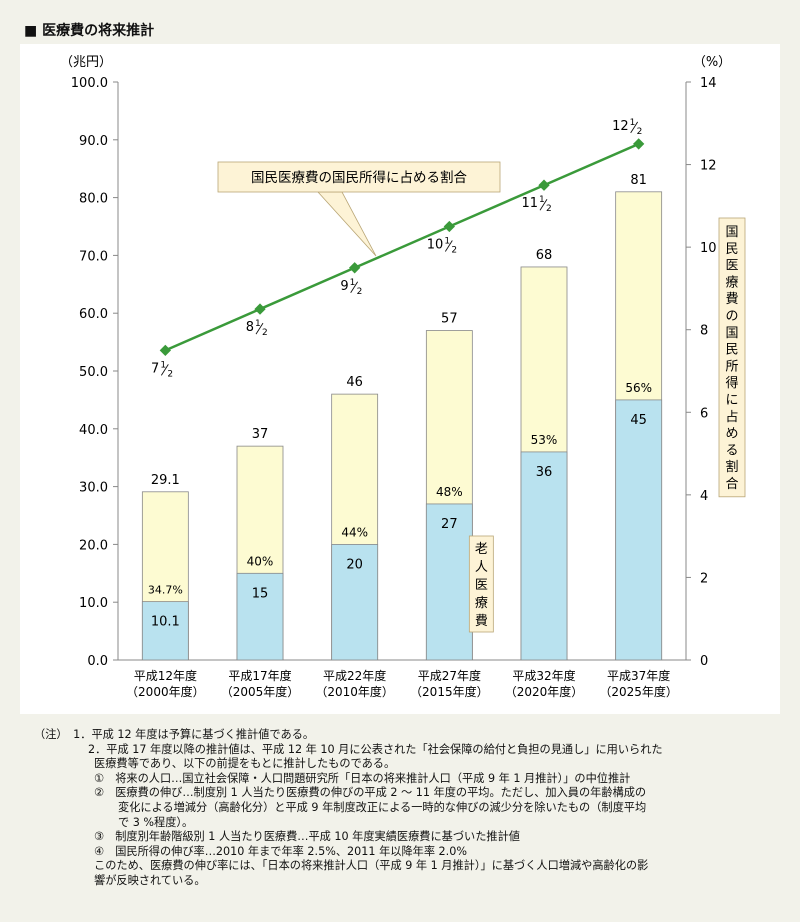 Image resolution: width=800 pixels, height=922 pixels. Describe the element at coordinates (257, 328) in the screenshot. I see `ratio-value-label: 8 12` at that location.